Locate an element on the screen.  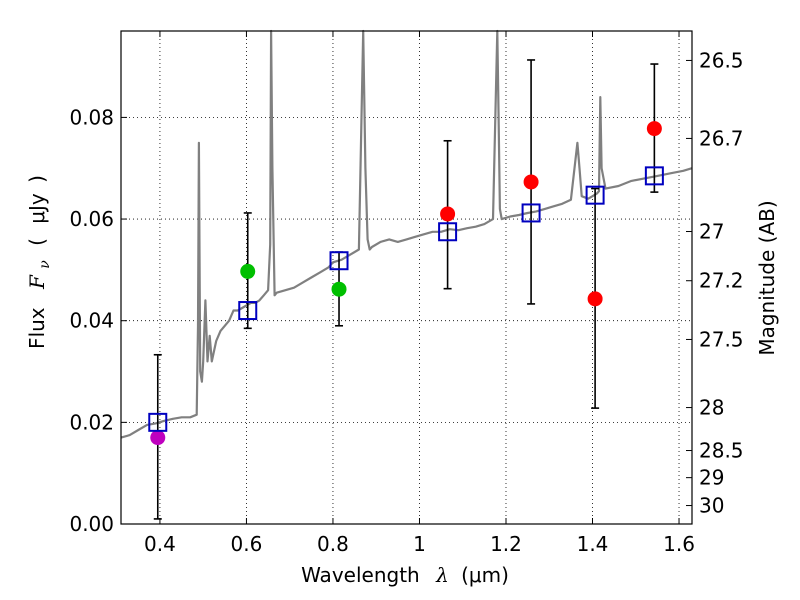
x-tick-label: 1.4 is located at coordinates (593, 544).